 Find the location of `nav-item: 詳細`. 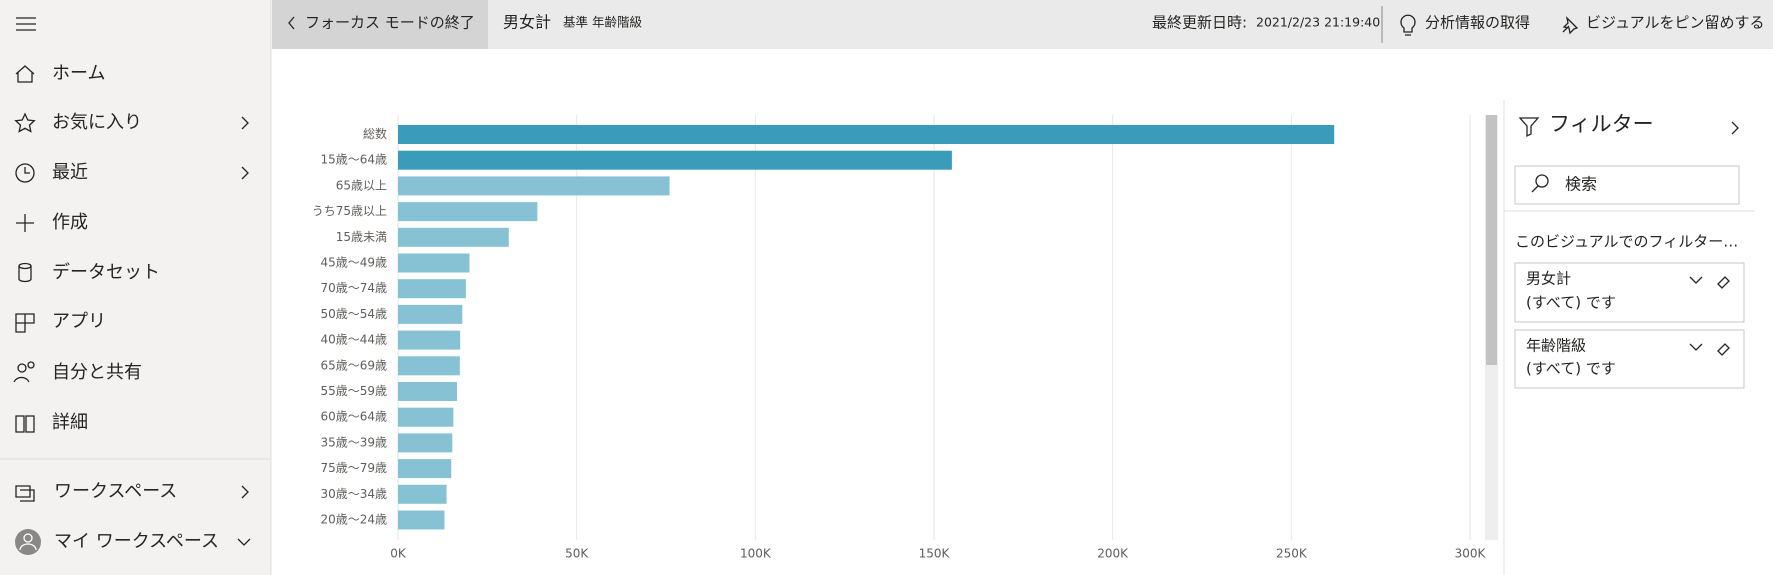

nav-item: 詳細 is located at coordinates (70, 422).